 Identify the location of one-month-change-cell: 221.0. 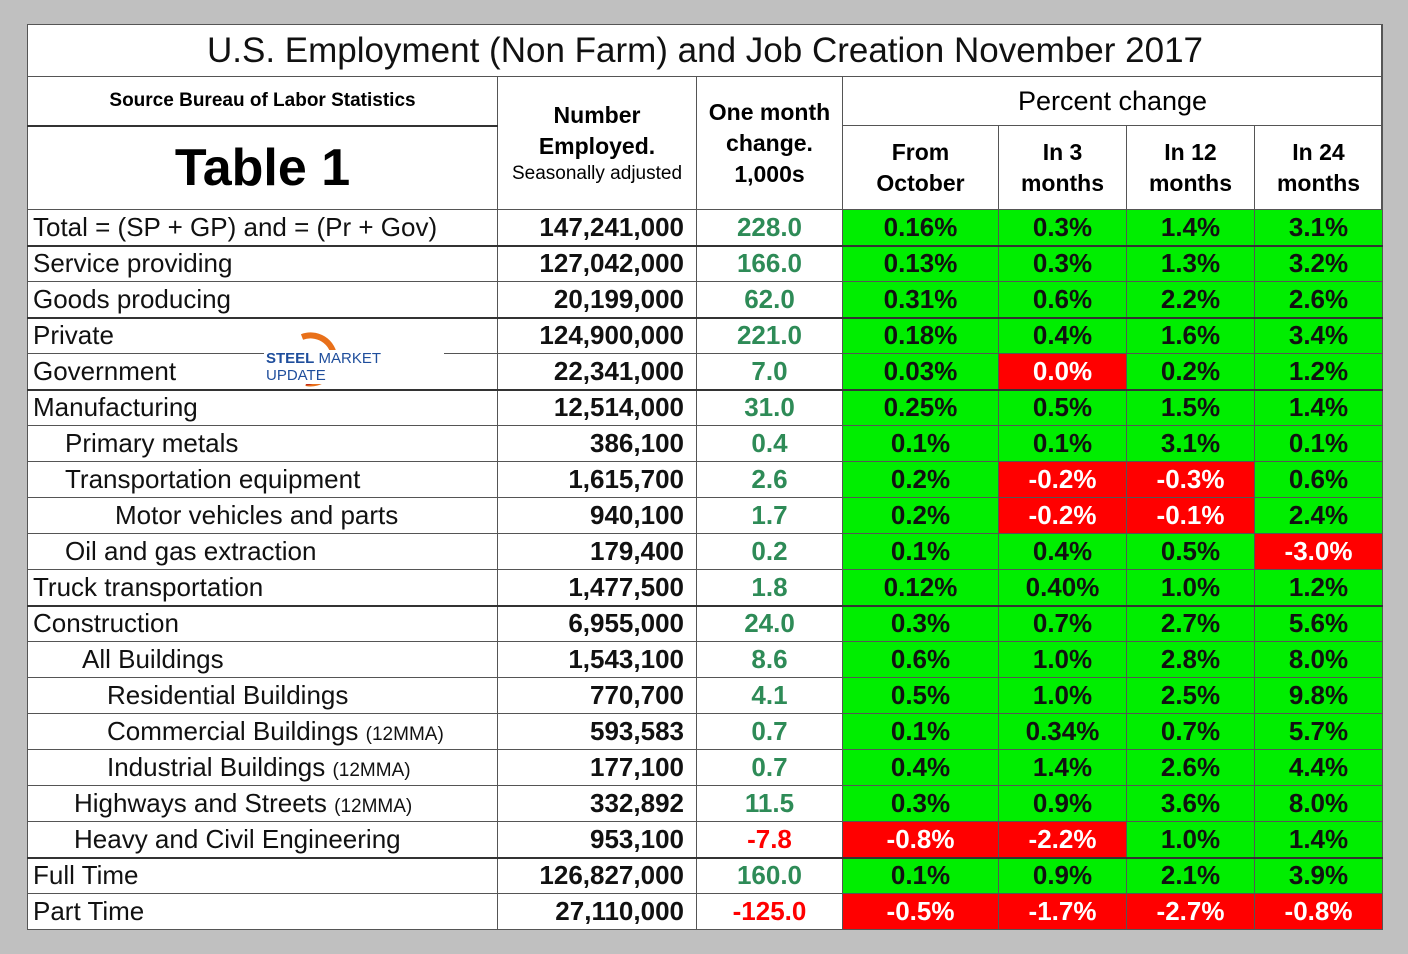
(769, 335).